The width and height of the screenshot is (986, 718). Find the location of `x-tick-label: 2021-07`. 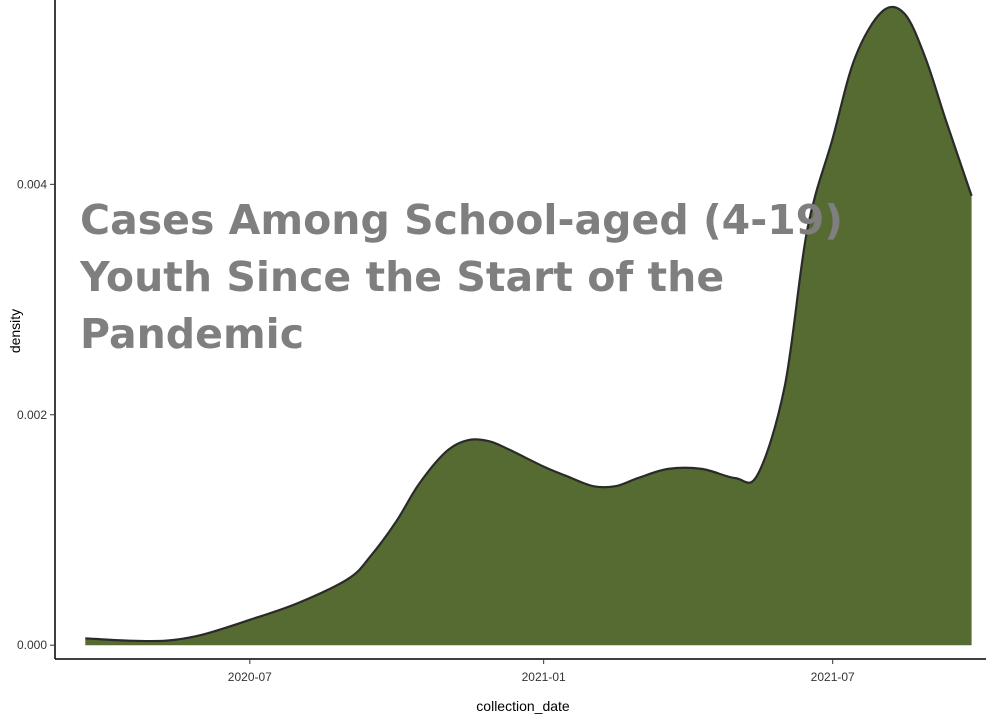

x-tick-label: 2021-07 is located at coordinates (833, 677).